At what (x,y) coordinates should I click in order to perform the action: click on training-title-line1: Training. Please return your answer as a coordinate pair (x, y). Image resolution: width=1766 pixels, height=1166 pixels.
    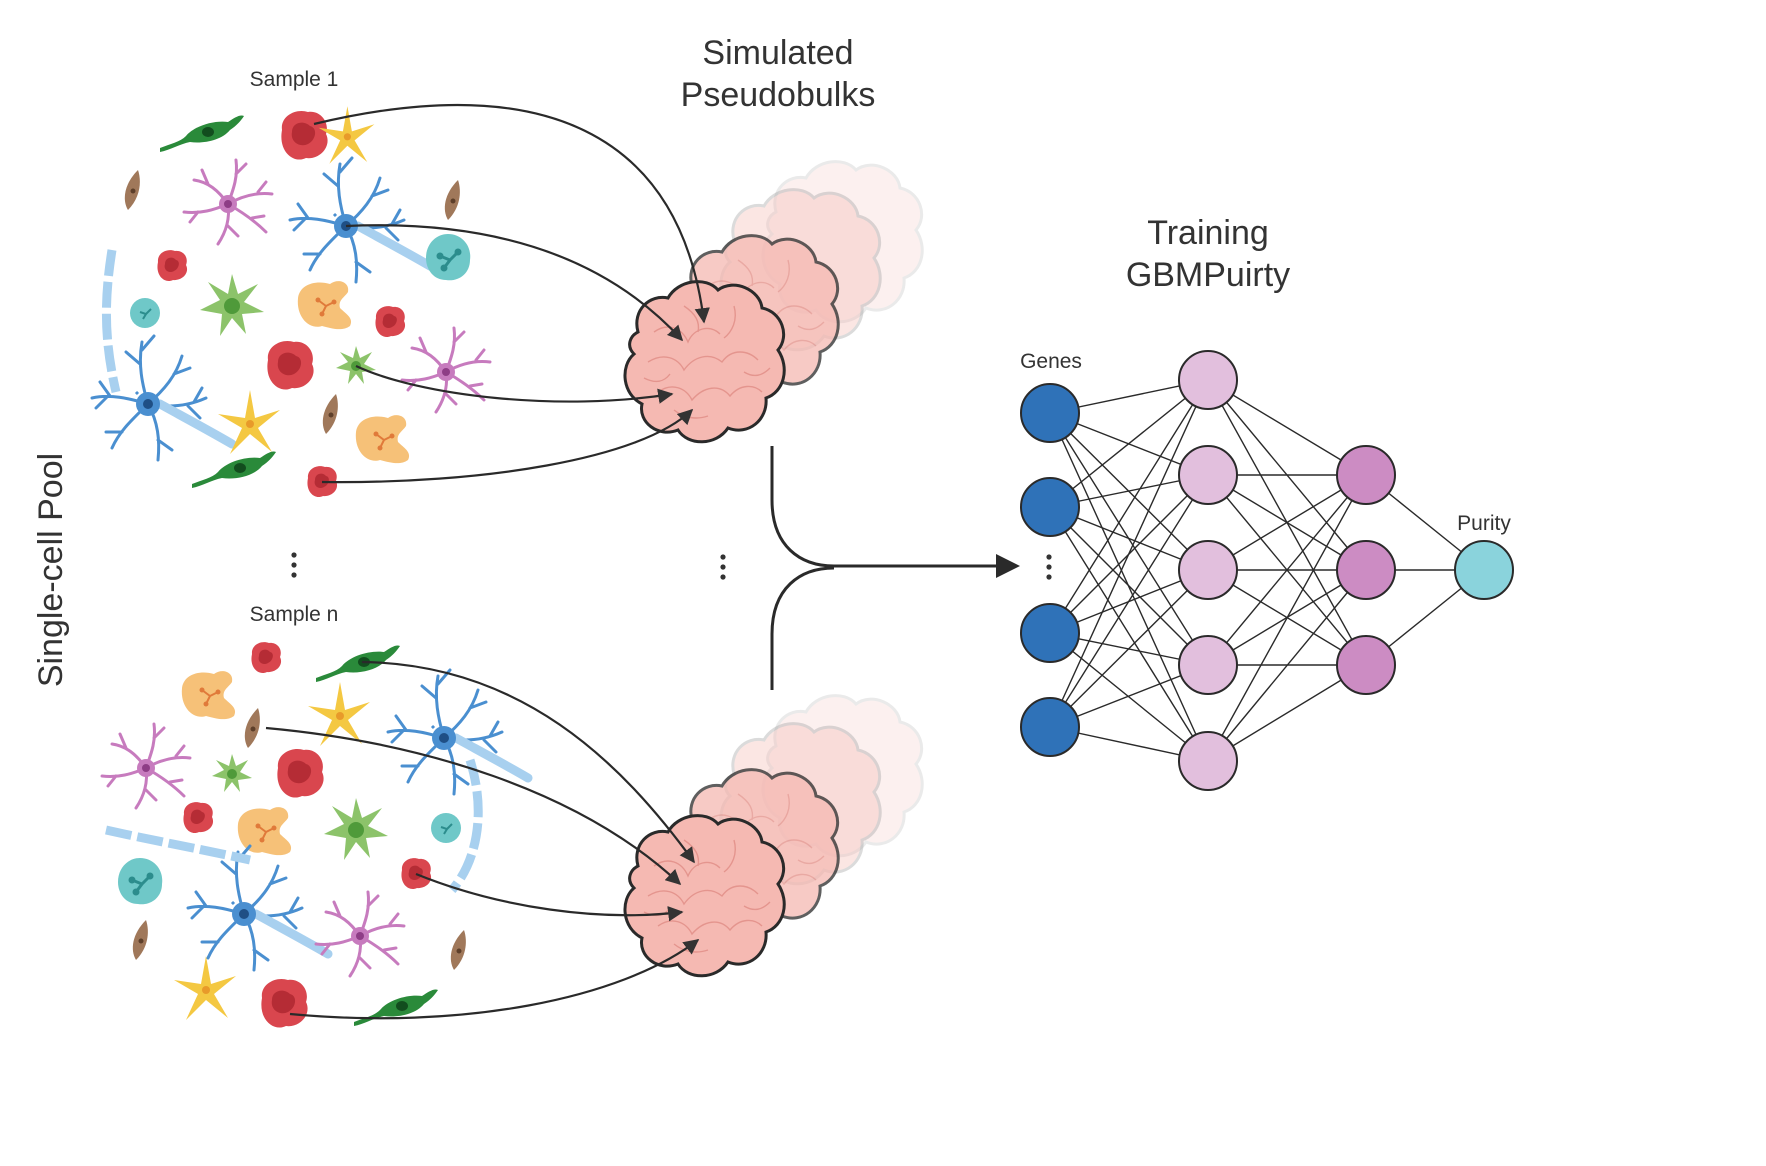
    Looking at the image, I should click on (1208, 233).